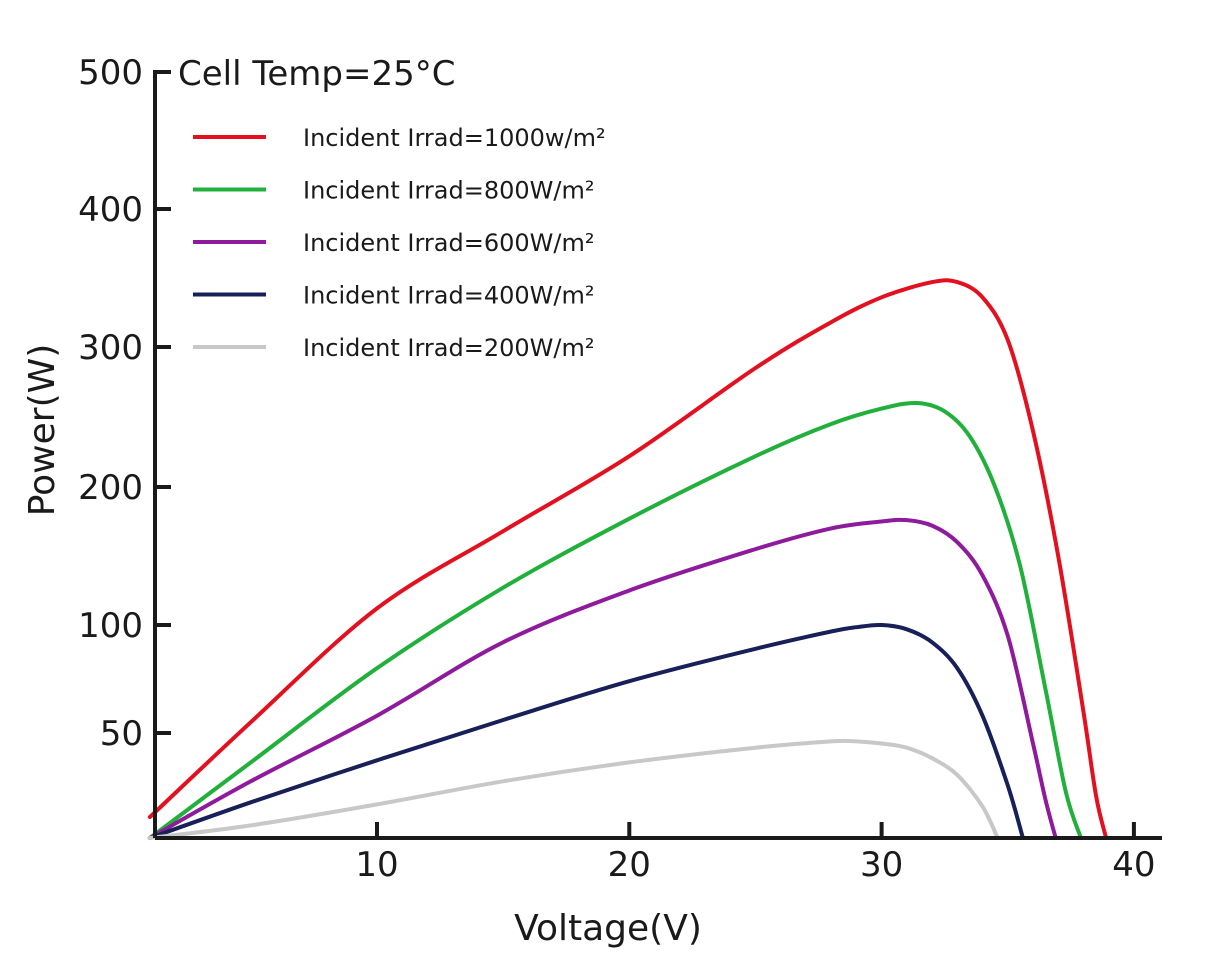 This screenshot has width=1209, height=969. Describe the element at coordinates (110, 210) in the screenshot. I see `y-tick-label: 400` at that location.